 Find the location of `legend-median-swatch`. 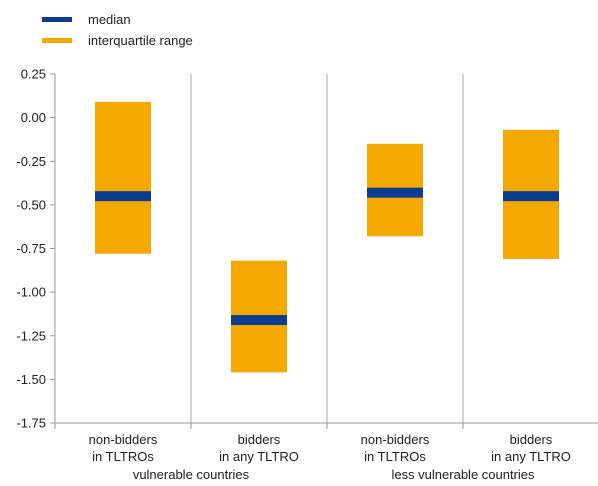

legend-median-swatch is located at coordinates (57, 19).